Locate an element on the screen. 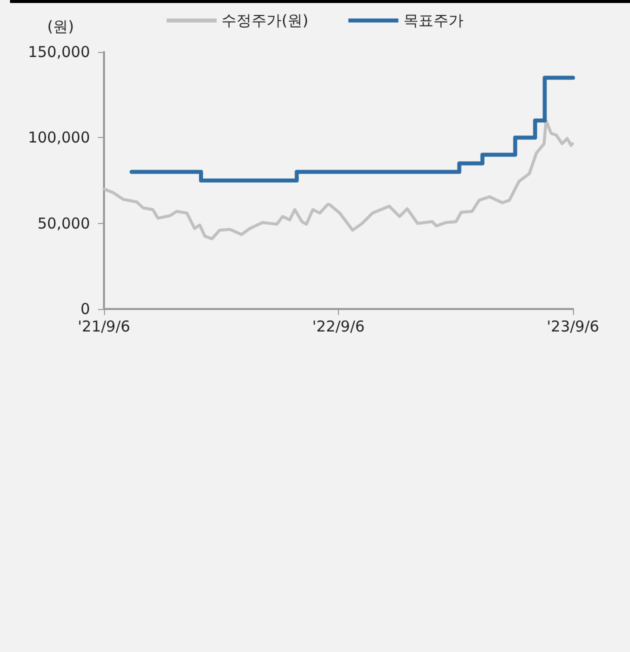  x-tick-label: '21/9/6 is located at coordinates (104, 327).